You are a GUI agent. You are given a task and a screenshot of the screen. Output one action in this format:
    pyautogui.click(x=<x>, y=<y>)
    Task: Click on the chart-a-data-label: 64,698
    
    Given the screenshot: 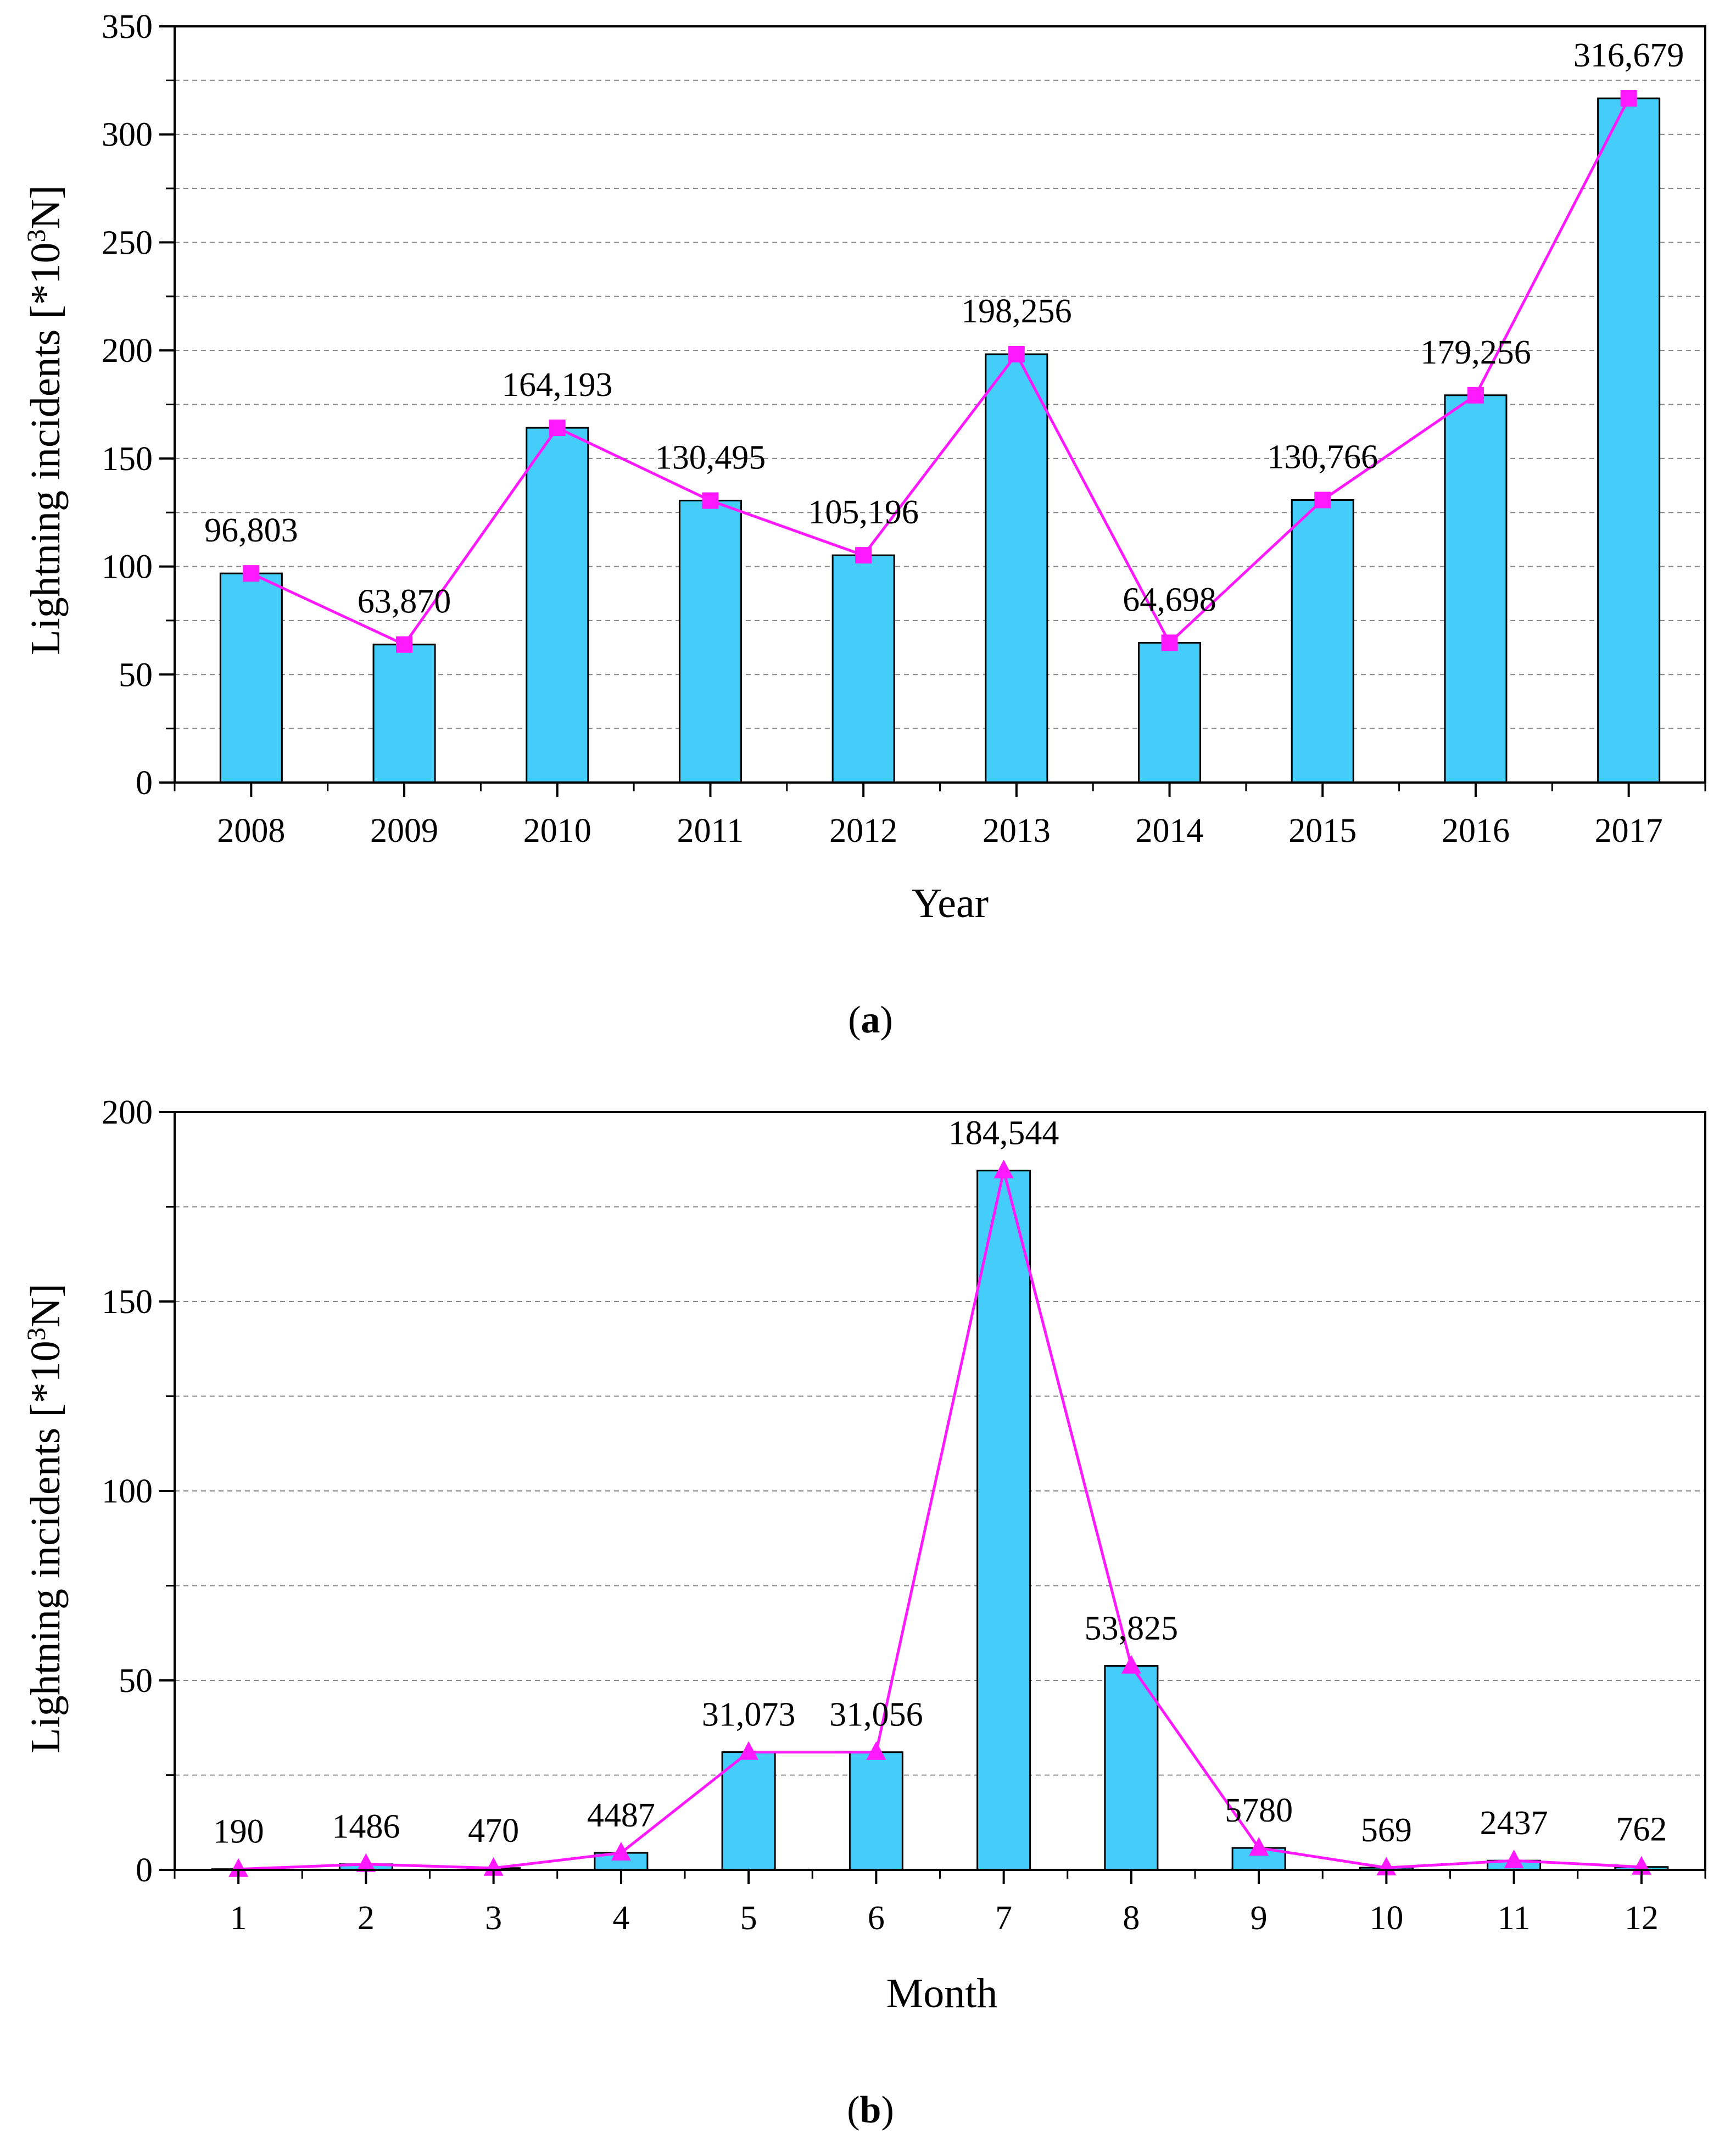 What is the action you would take?
    pyautogui.click(x=1169, y=599)
    